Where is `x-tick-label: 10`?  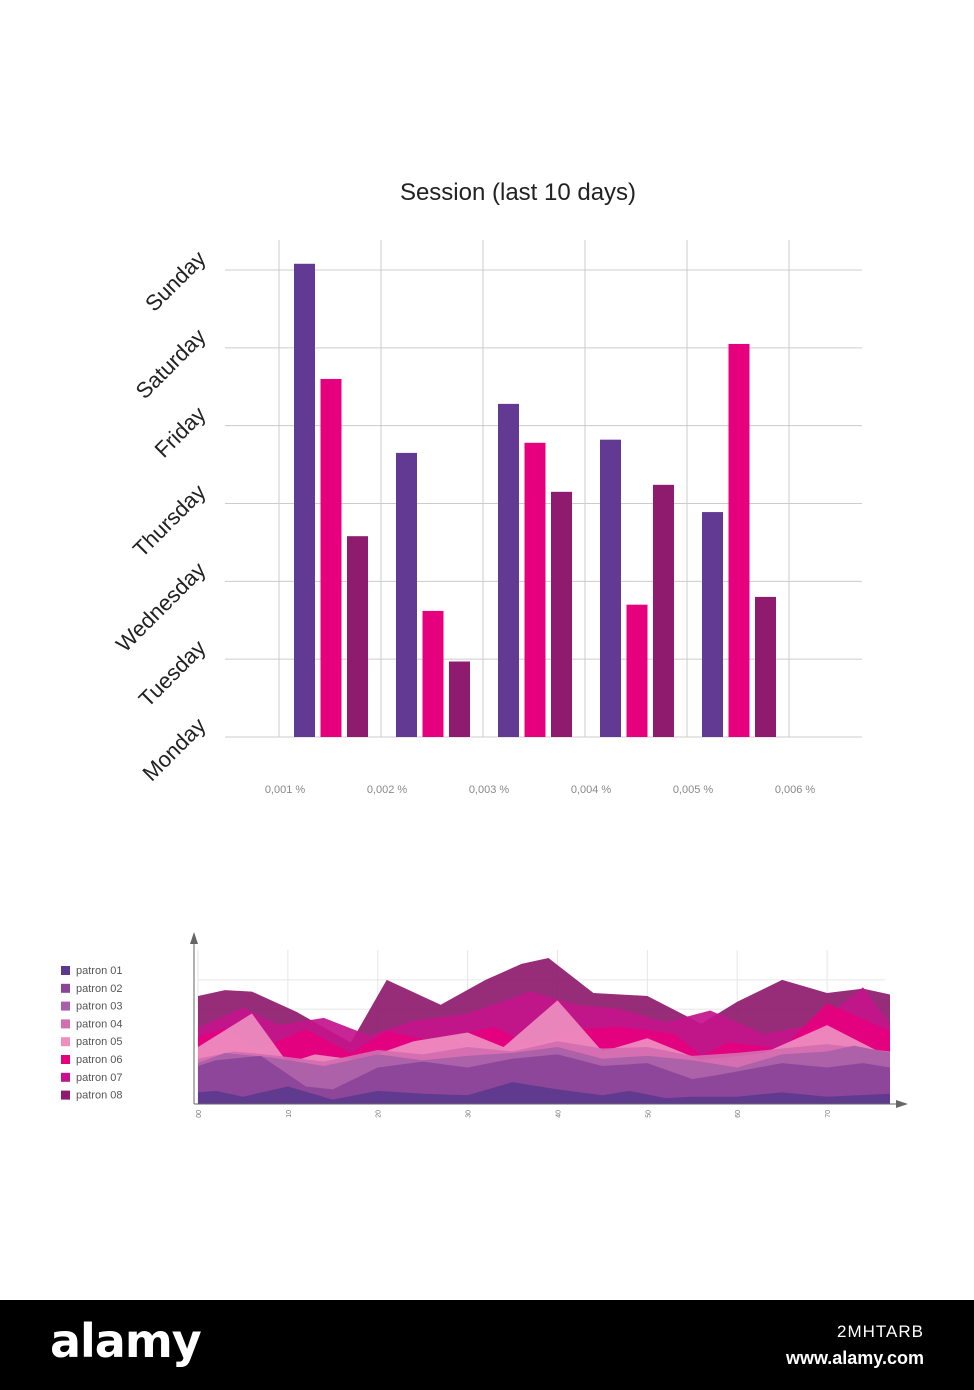 x-tick-label: 10 is located at coordinates (289, 1114).